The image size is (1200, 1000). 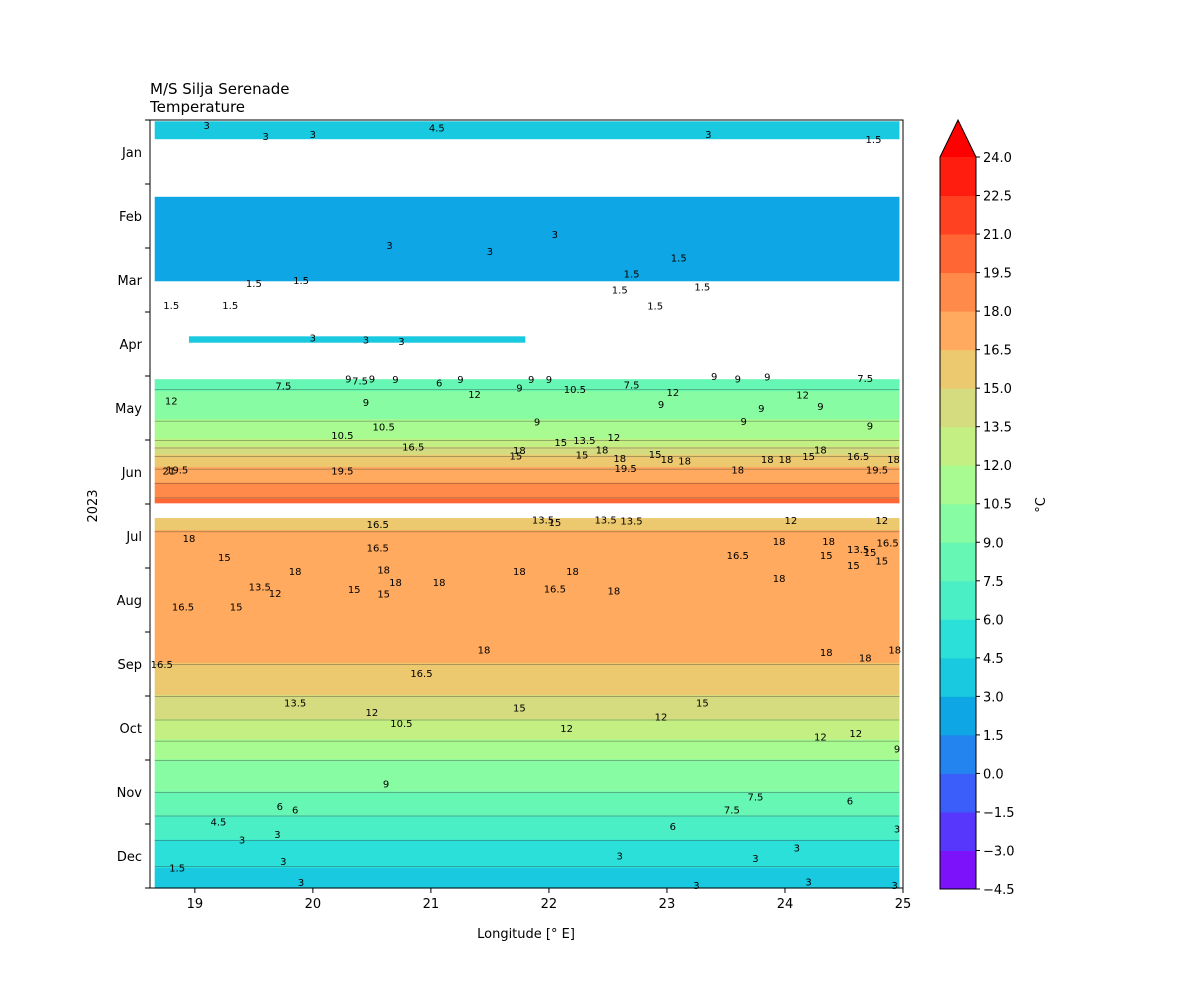 I want to click on colorbar-tick-label: 0.0, so click(x=993, y=774).